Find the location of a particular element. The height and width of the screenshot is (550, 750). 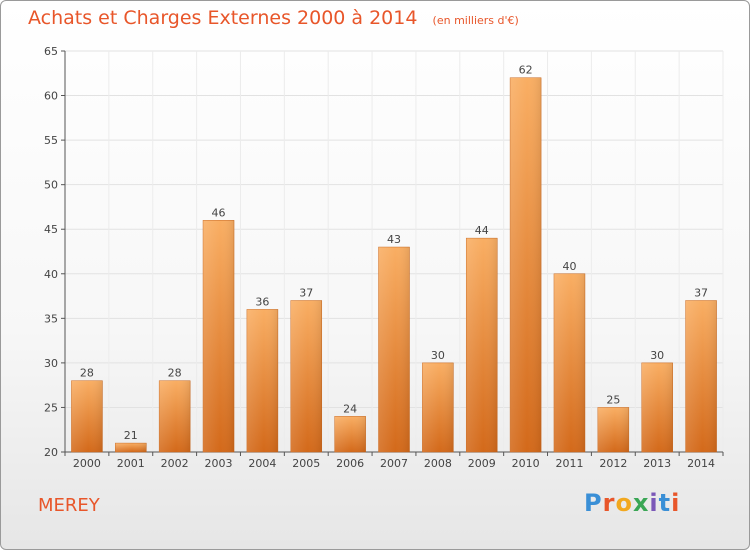

x-tick-label: 2001 is located at coordinates (131, 463).